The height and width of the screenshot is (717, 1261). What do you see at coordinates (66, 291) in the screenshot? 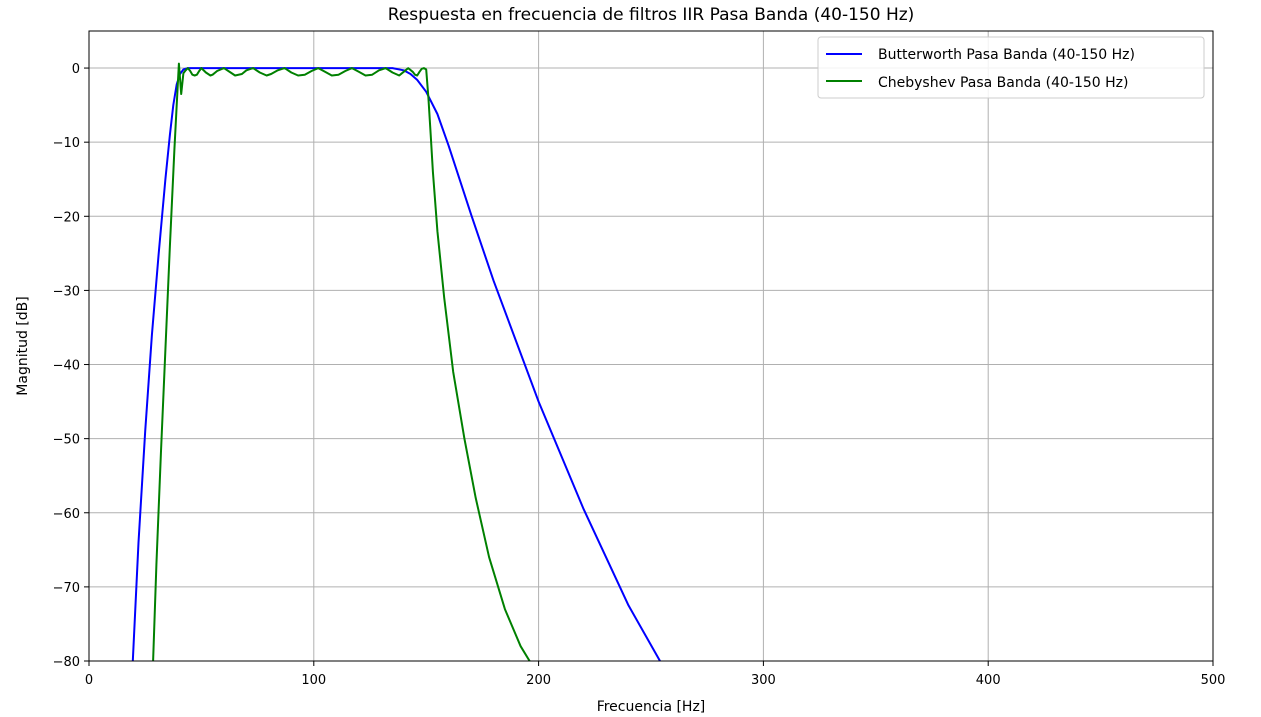
I see `y-tick-label: −30` at bounding box center [66, 291].